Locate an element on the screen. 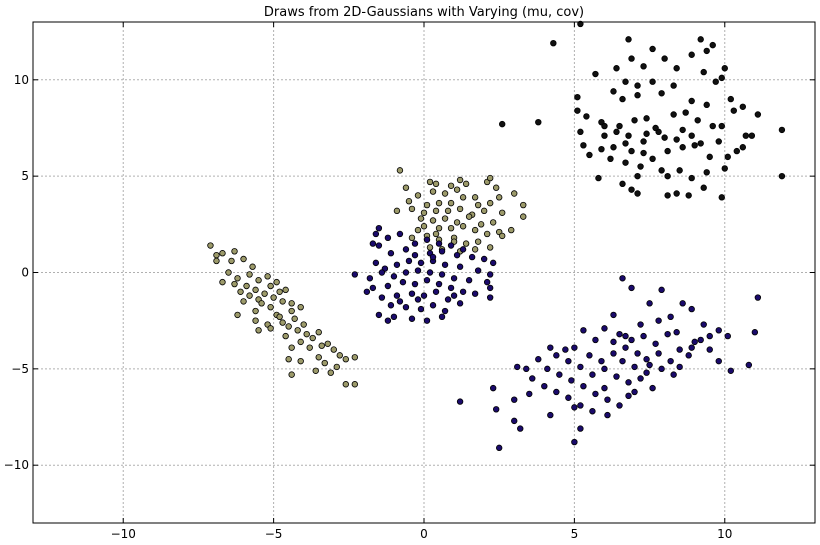  y-tick-label: 10 is located at coordinates (21, 80).